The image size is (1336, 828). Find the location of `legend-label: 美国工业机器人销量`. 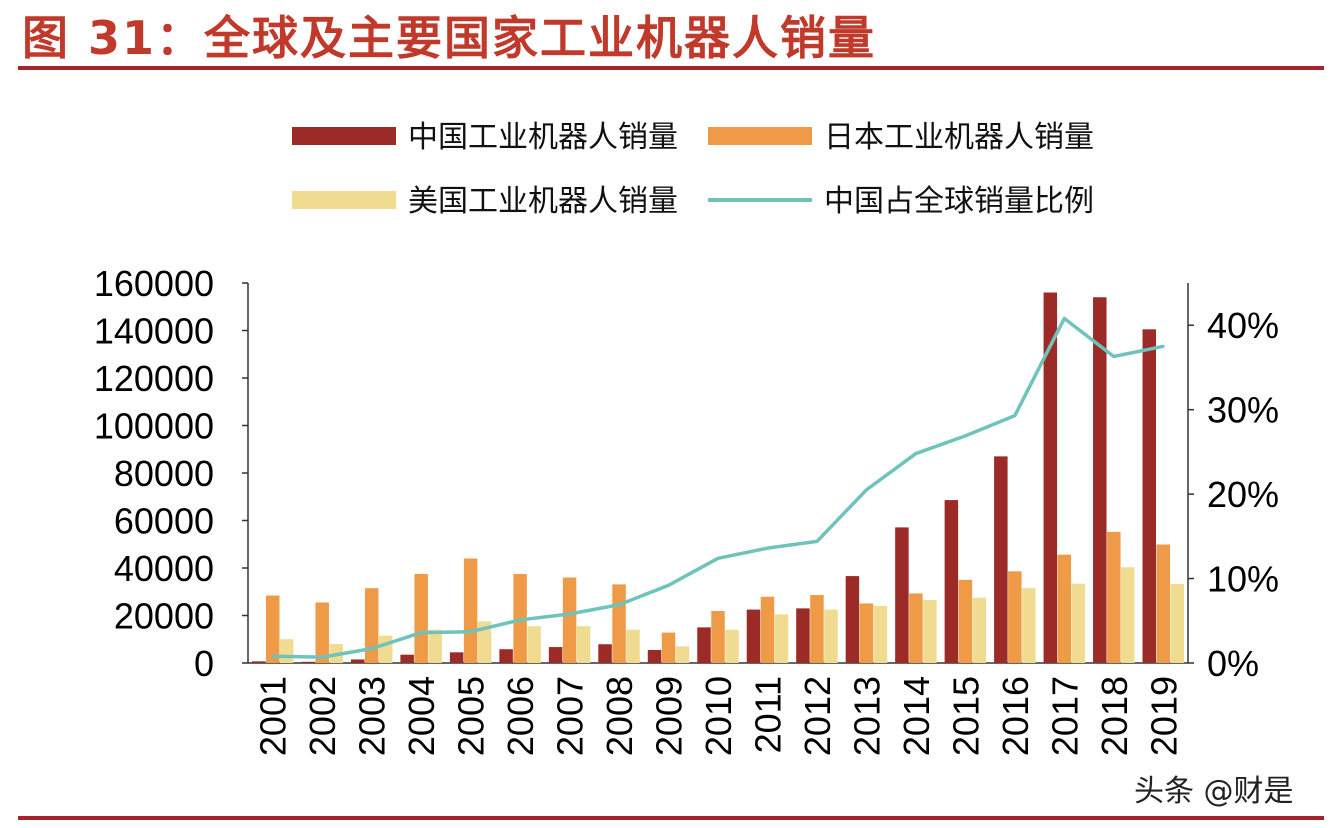

legend-label: 美国工业机器人销量 is located at coordinates (543, 201).